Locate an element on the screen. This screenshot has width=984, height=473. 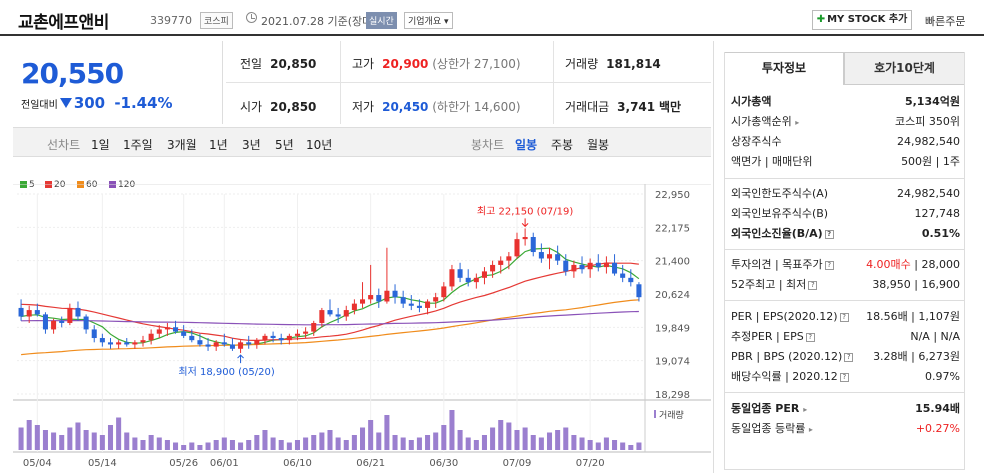
info-row-foreign-holding: 외국인보유주식수(B) 127,748 is located at coordinates (845, 214).